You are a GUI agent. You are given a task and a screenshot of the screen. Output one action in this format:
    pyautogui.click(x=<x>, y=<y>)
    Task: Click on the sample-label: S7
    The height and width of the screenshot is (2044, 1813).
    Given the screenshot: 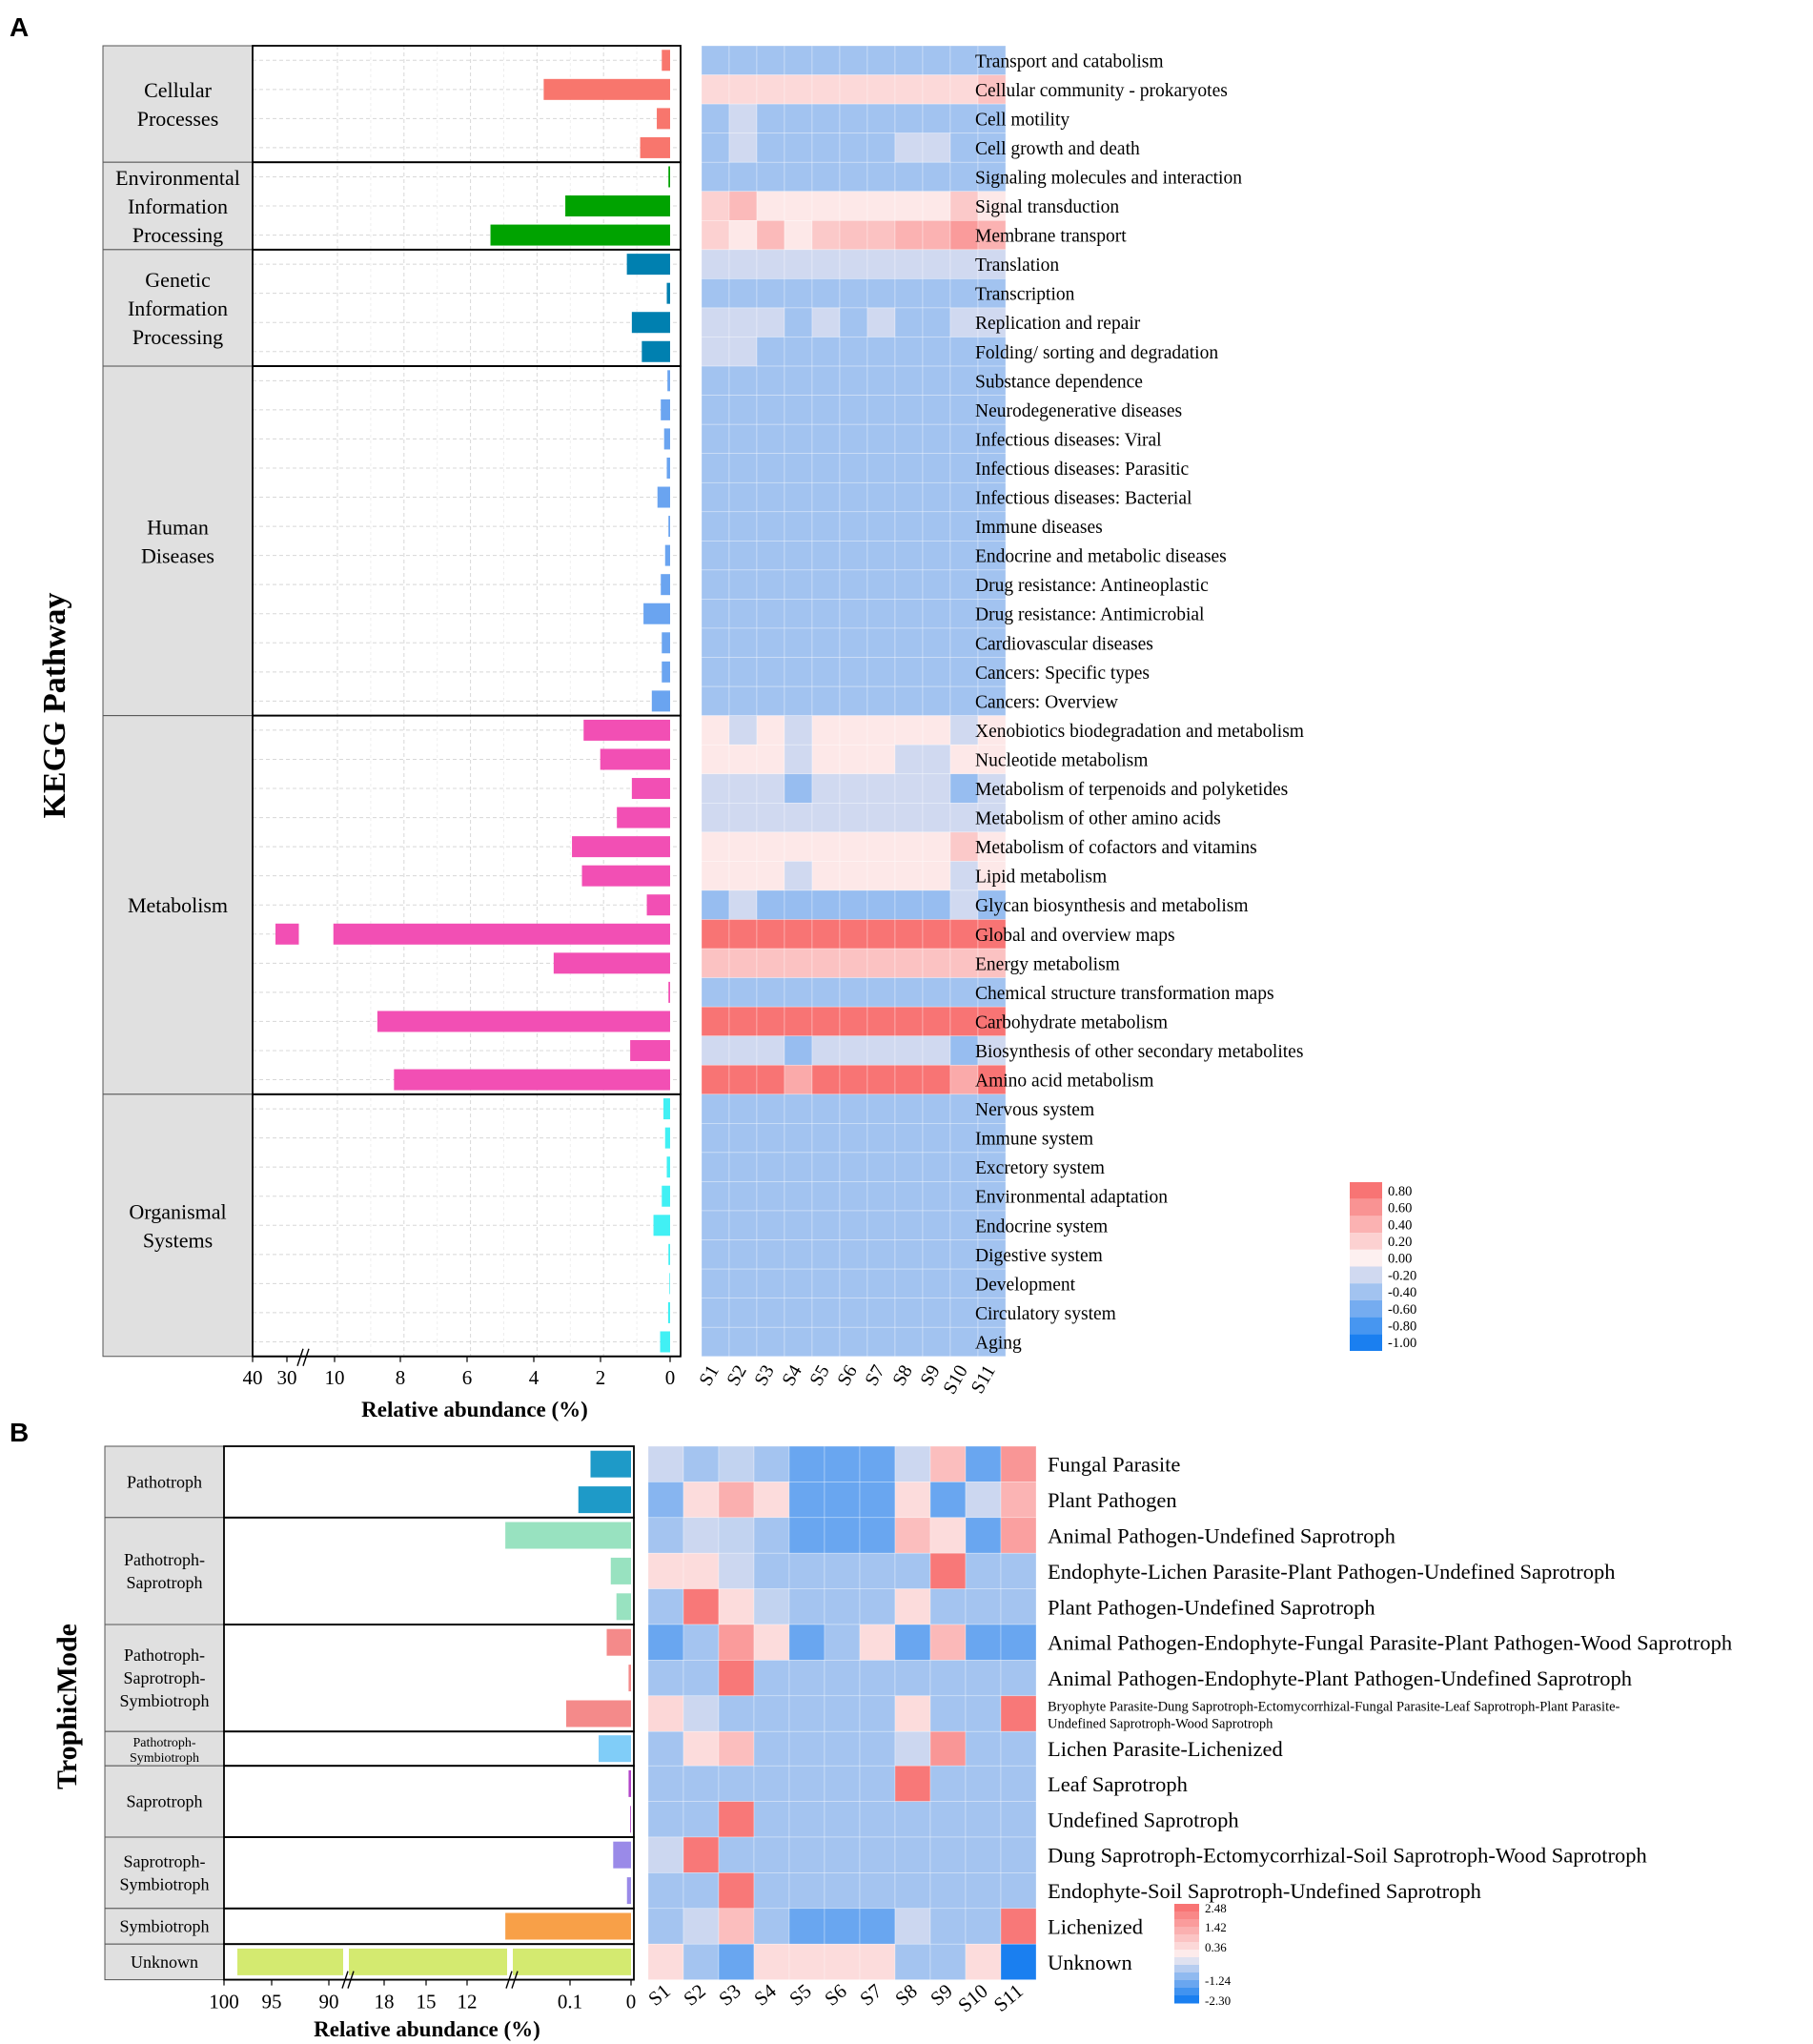 What is the action you would take?
    pyautogui.click(x=875, y=1375)
    